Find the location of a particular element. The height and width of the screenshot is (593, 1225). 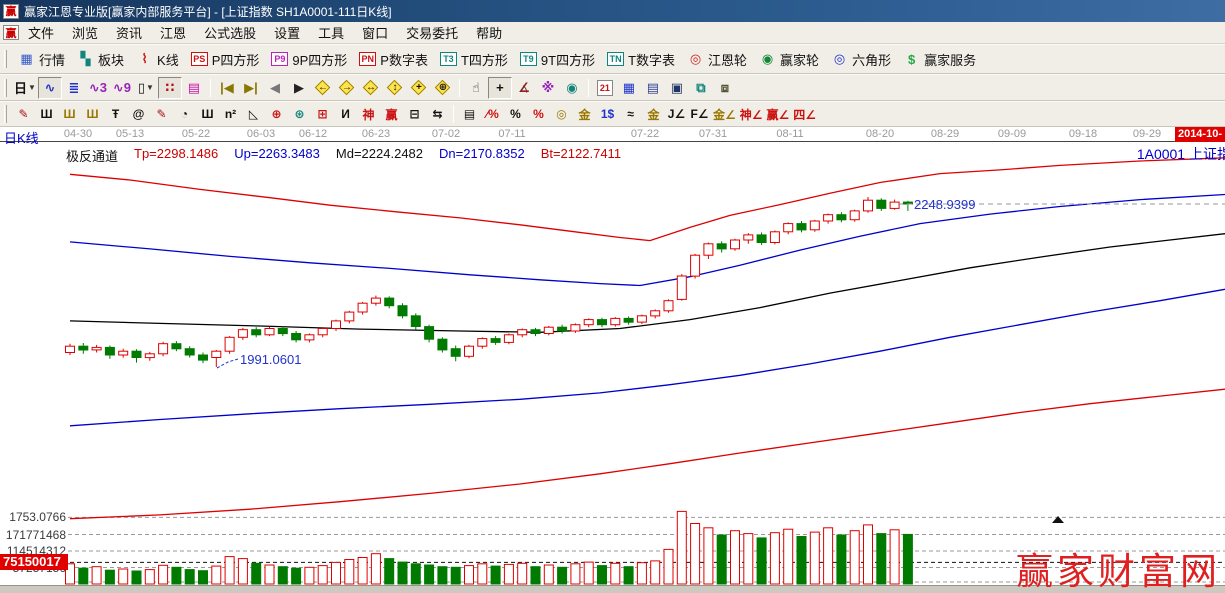

zoom-in-all-button: + is located at coordinates (419, 88).